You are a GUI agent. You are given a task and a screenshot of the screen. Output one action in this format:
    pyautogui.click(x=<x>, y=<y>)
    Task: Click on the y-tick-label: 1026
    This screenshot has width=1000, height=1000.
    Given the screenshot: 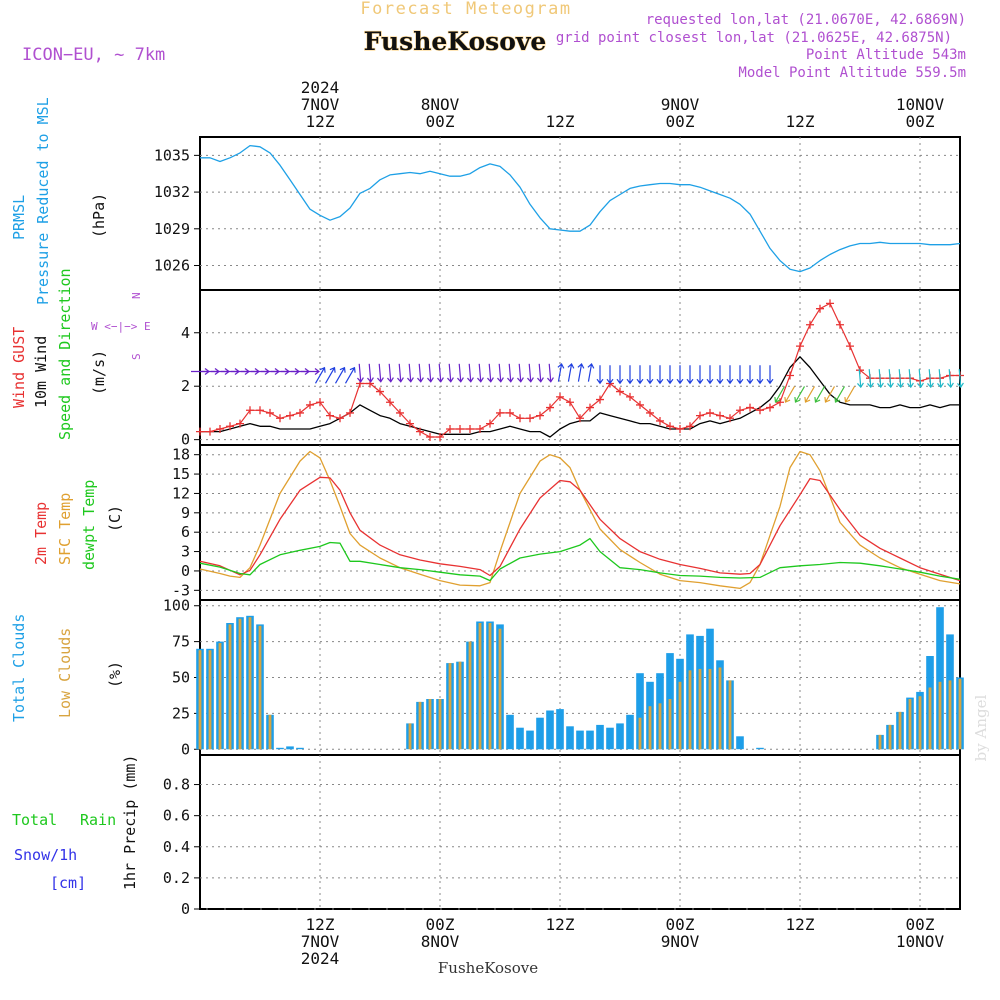 What is the action you would take?
    pyautogui.click(x=172, y=266)
    